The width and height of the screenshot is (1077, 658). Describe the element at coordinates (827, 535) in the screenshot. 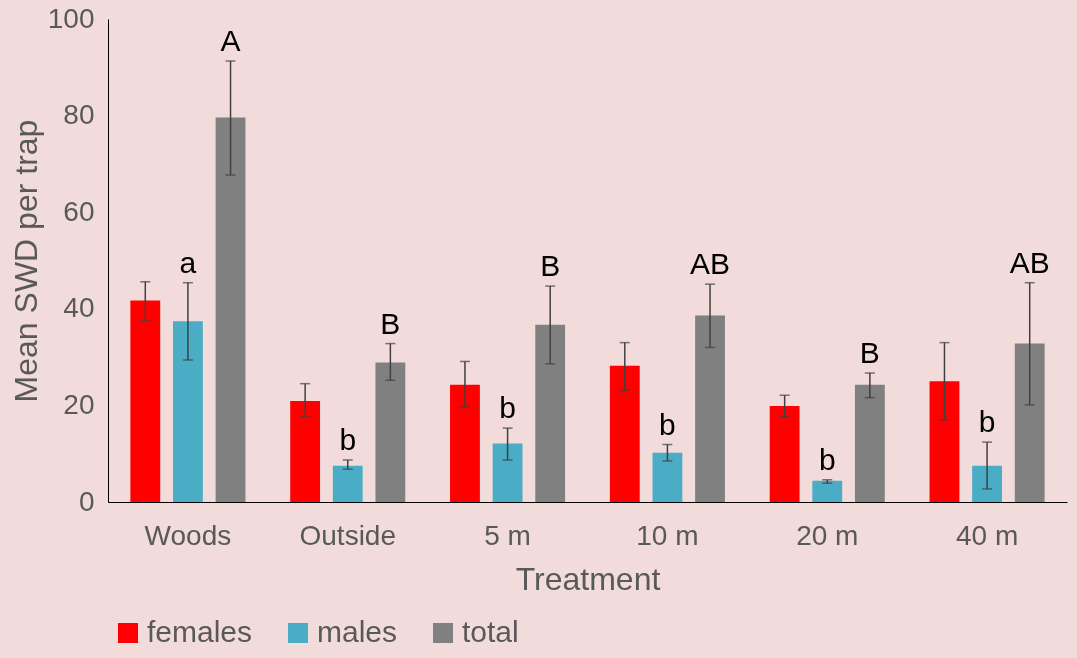

I see `x-tick-label: 20 m` at that location.